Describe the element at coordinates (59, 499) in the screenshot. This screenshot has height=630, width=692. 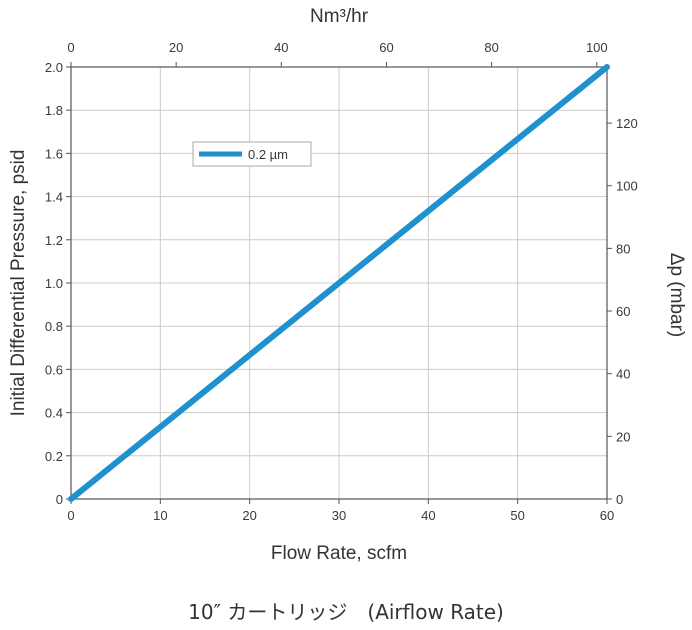
I see `y-tick-label: 0` at that location.